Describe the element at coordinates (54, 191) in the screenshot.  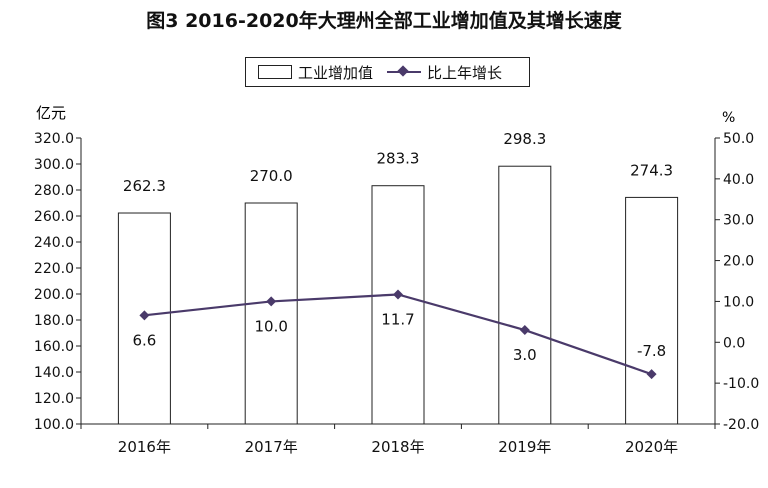
I see `y-left-tick-label-9: 280.0` at that location.